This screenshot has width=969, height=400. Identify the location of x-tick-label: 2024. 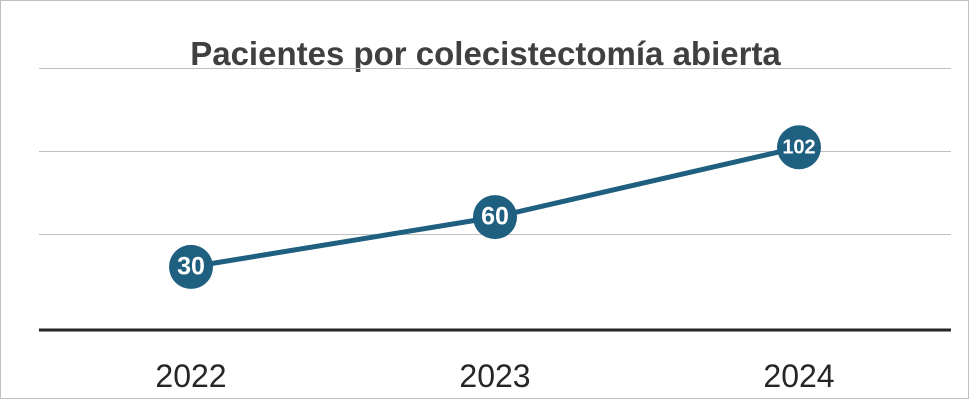
(798, 376).